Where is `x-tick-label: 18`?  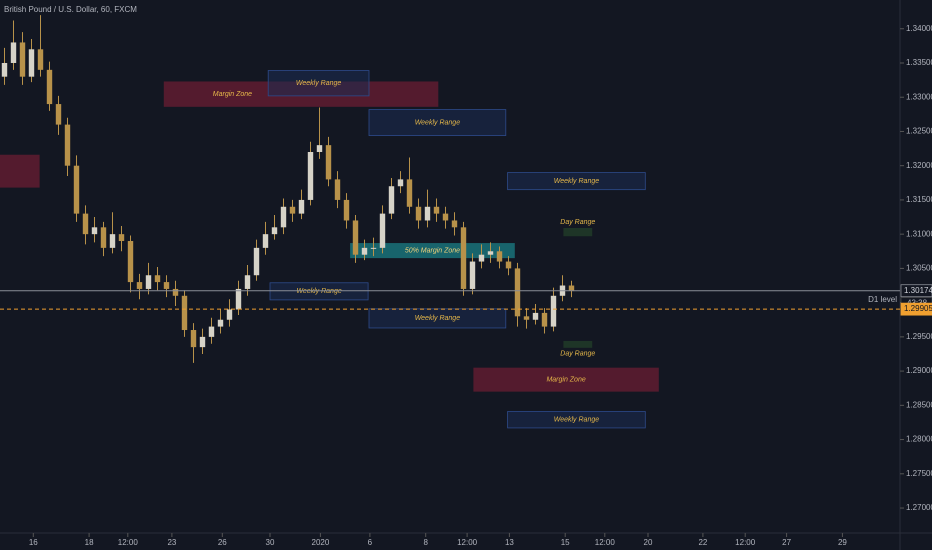 x-tick-label: 18 is located at coordinates (89, 542).